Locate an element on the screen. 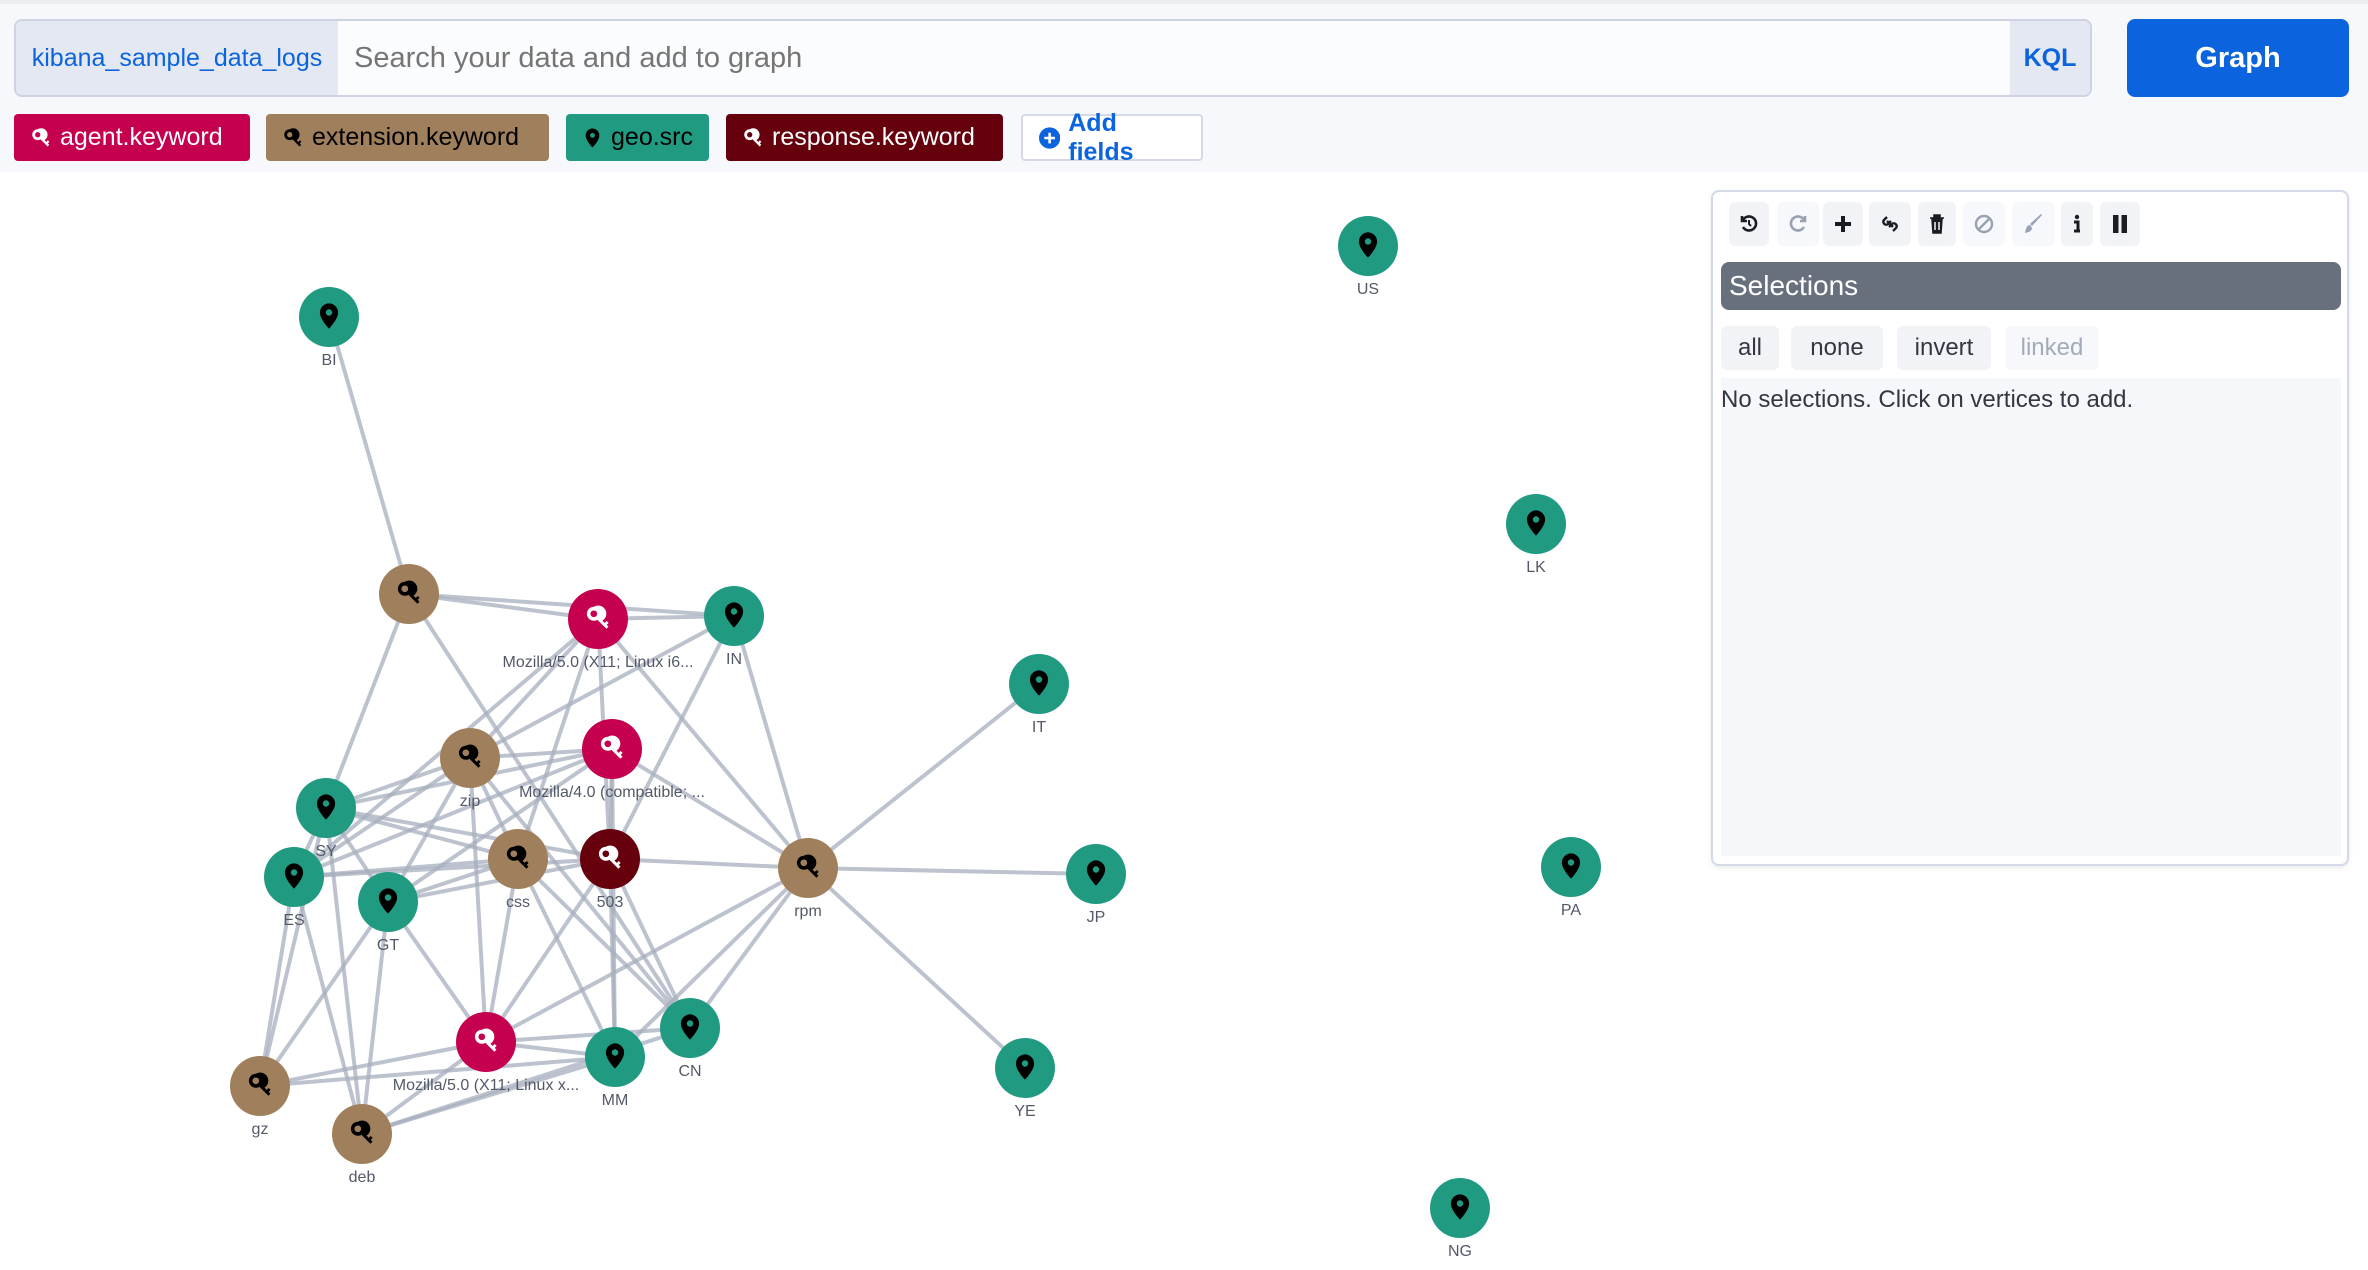 The height and width of the screenshot is (1270, 2368). delete-button is located at coordinates (1937, 224).